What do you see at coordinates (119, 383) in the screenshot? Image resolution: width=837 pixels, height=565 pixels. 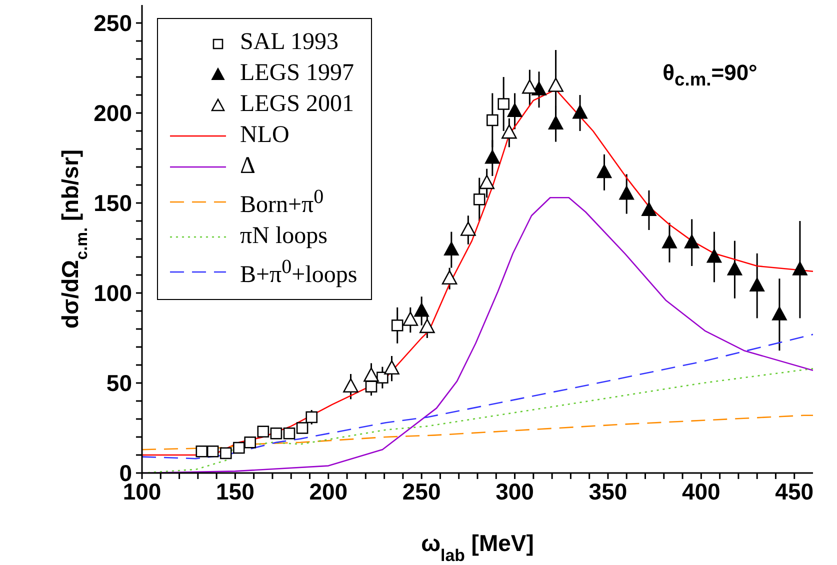 I see `y-tick-label: 50` at bounding box center [119, 383].